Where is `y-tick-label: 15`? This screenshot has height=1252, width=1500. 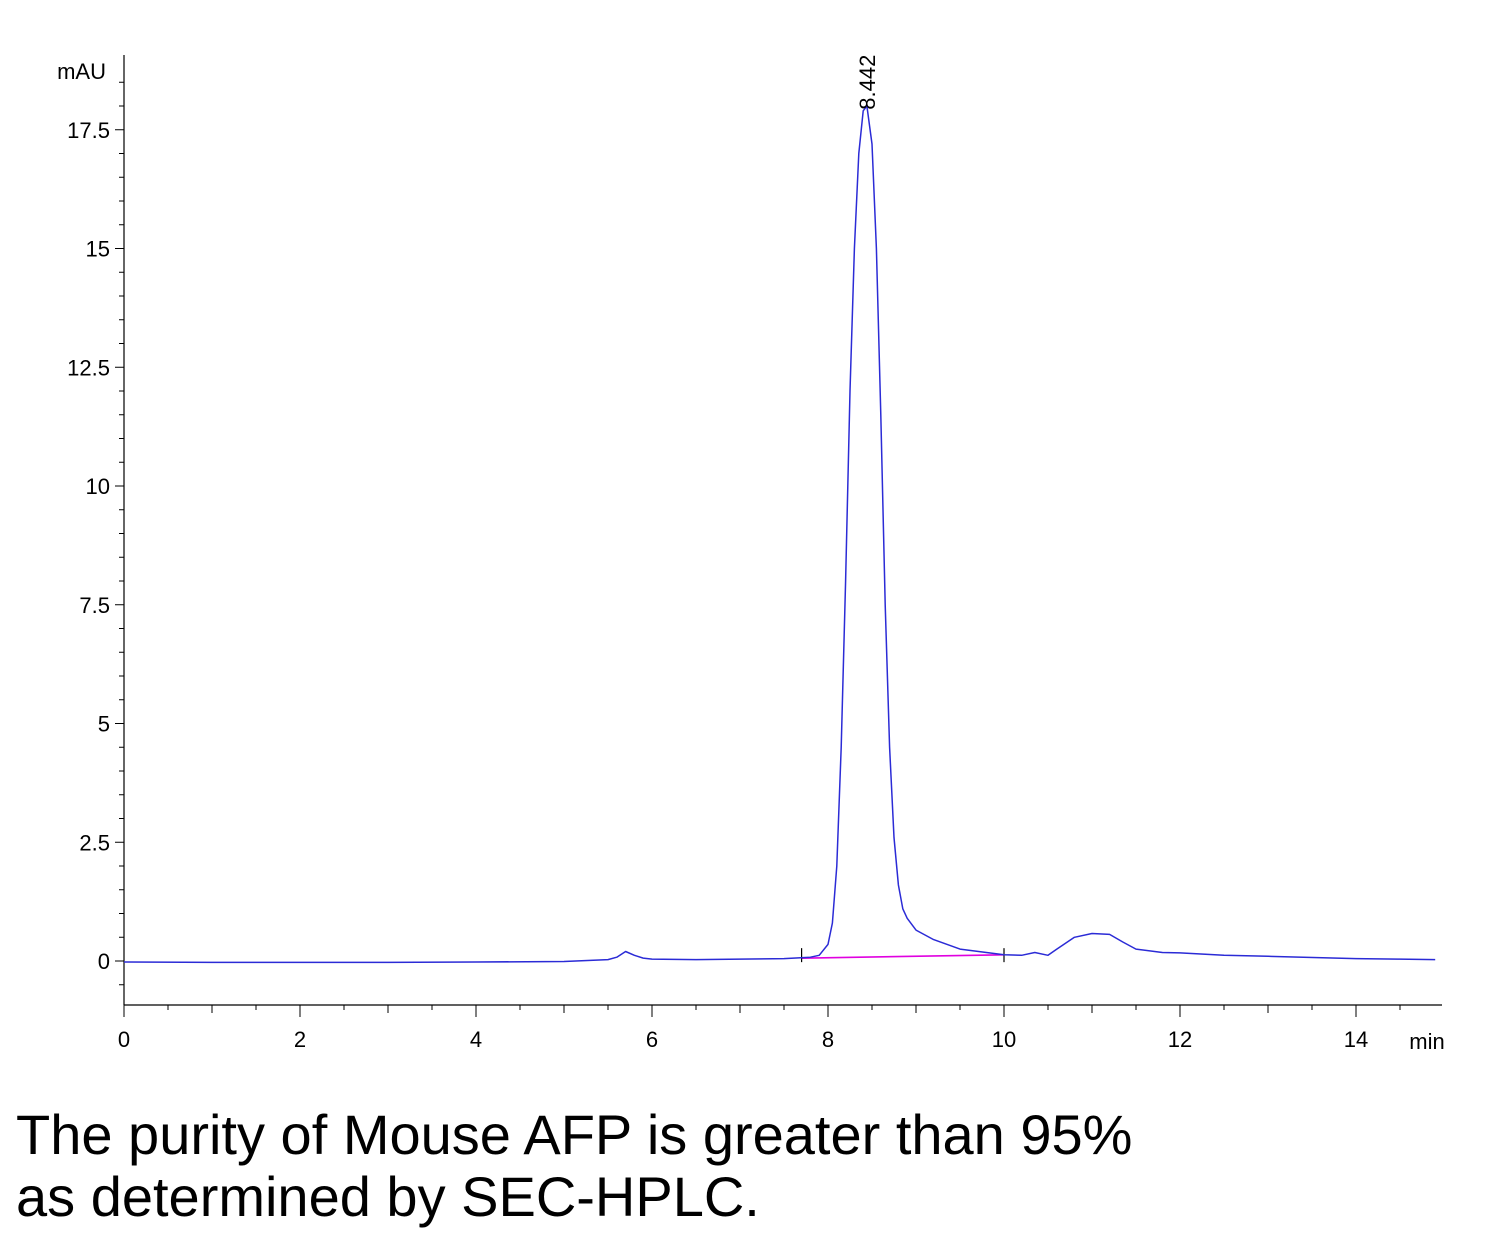 y-tick-label: 15 is located at coordinates (98, 249).